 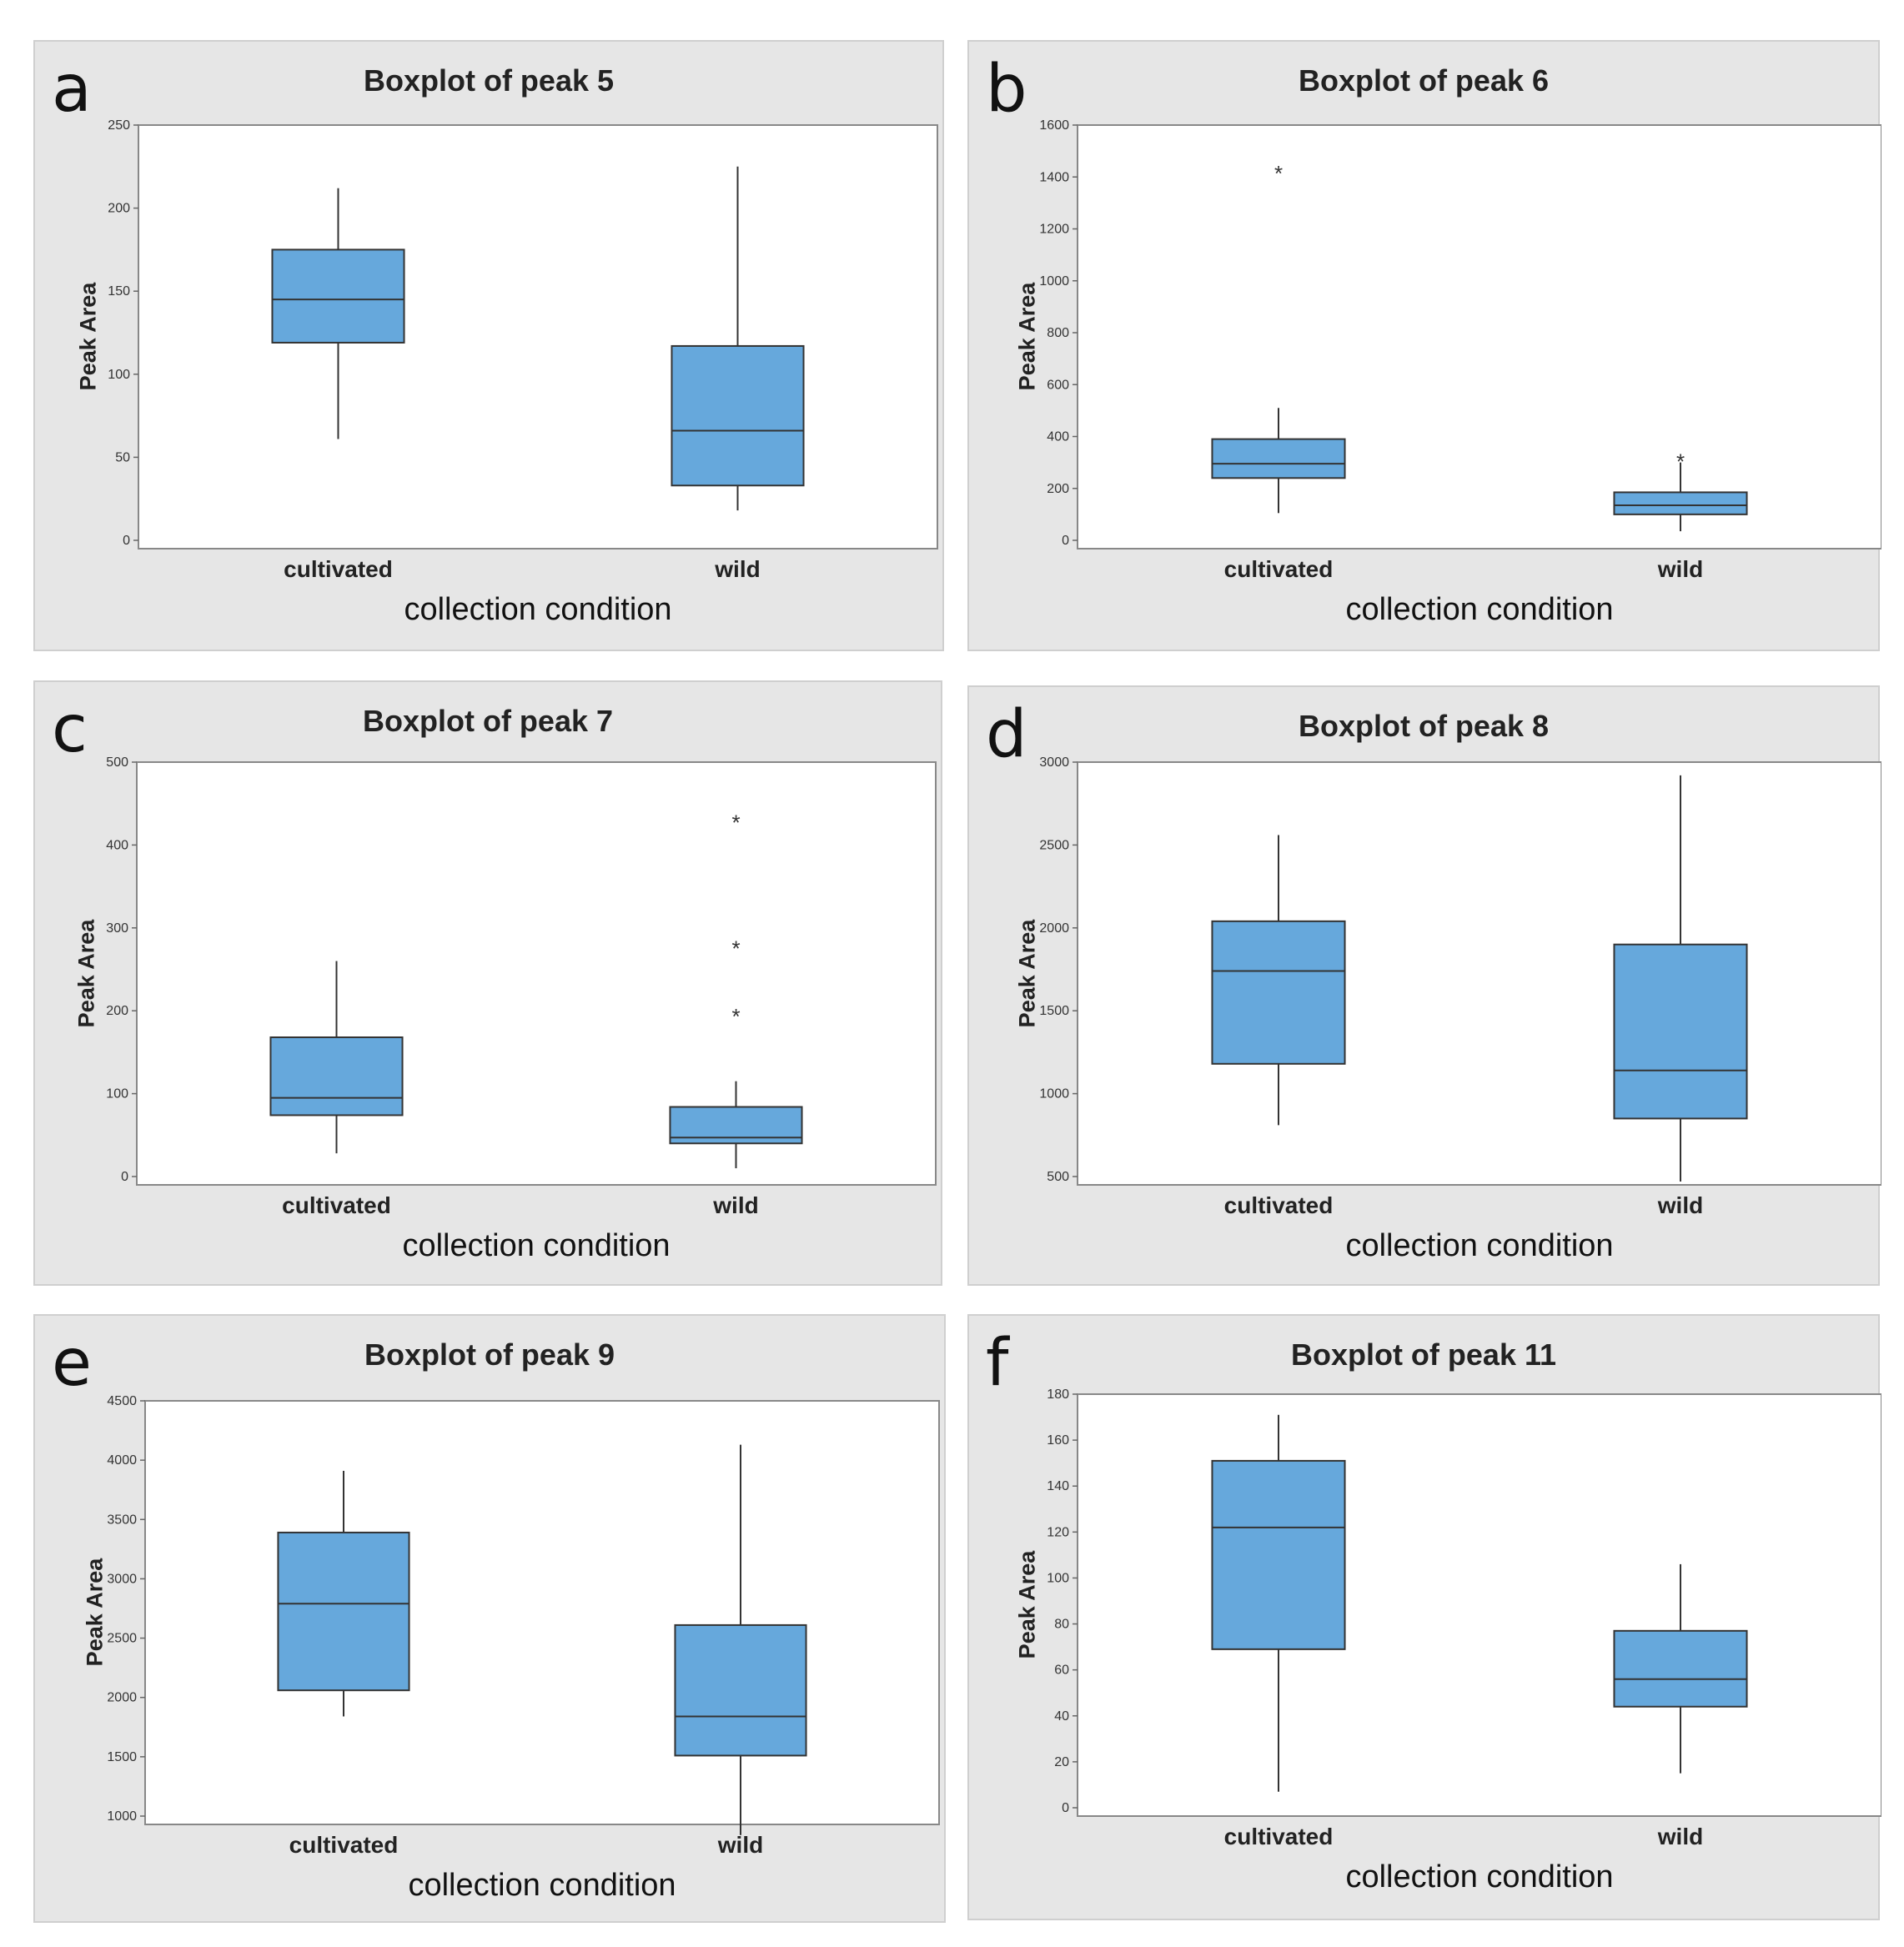 What do you see at coordinates (1061, 1671) in the screenshot?
I see `y-tick-label: 60` at bounding box center [1061, 1671].